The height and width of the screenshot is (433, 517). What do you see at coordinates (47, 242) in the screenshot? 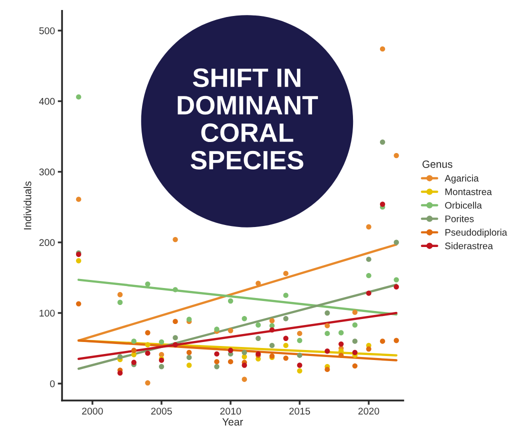
I see `y-tick-label: 200` at bounding box center [47, 242].